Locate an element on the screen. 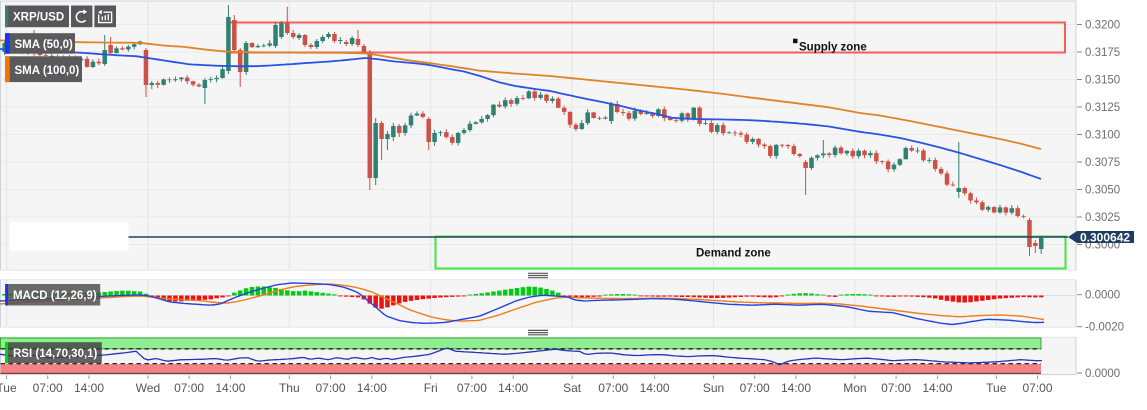 This screenshot has height=410, width=1147. svg-text: 0.3200 is located at coordinates (1102, 26).